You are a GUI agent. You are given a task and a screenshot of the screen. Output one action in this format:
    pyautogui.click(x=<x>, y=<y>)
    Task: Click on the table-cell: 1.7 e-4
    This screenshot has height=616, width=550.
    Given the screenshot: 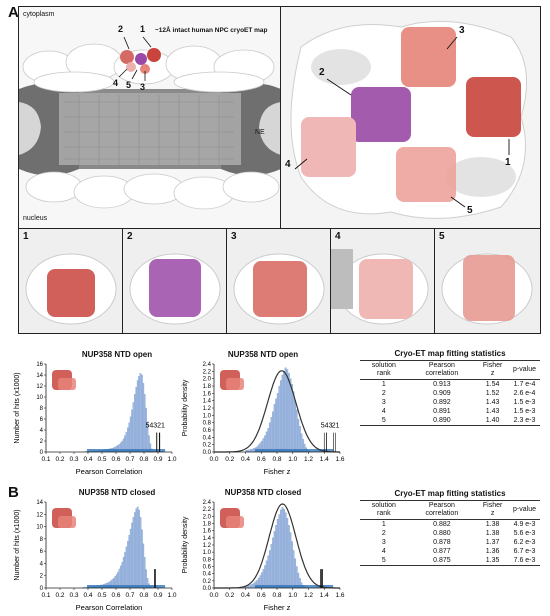 What is the action you would take?
    pyautogui.click(x=524, y=384)
    